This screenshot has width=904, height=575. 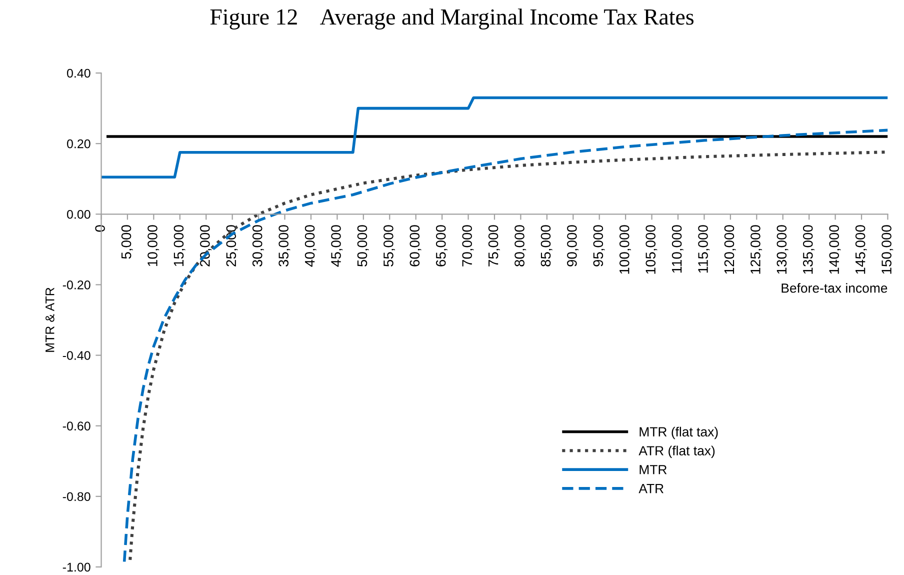 What do you see at coordinates (494, 245) in the screenshot?
I see `x-tick-label: 75,000` at bounding box center [494, 245].